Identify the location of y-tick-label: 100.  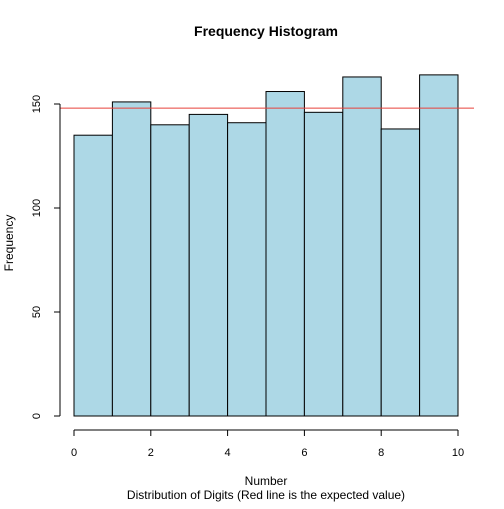
(37, 208).